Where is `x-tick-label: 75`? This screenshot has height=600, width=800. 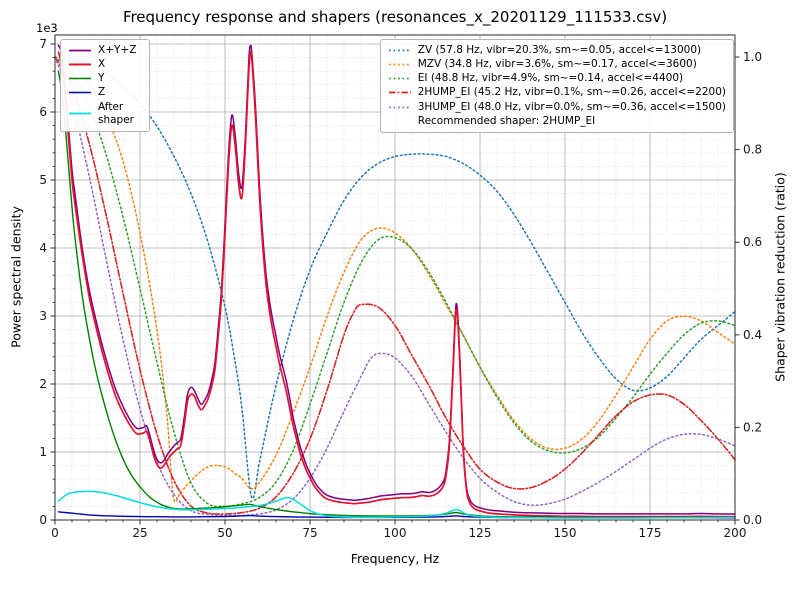
x-tick-label: 75 is located at coordinates (309, 533).